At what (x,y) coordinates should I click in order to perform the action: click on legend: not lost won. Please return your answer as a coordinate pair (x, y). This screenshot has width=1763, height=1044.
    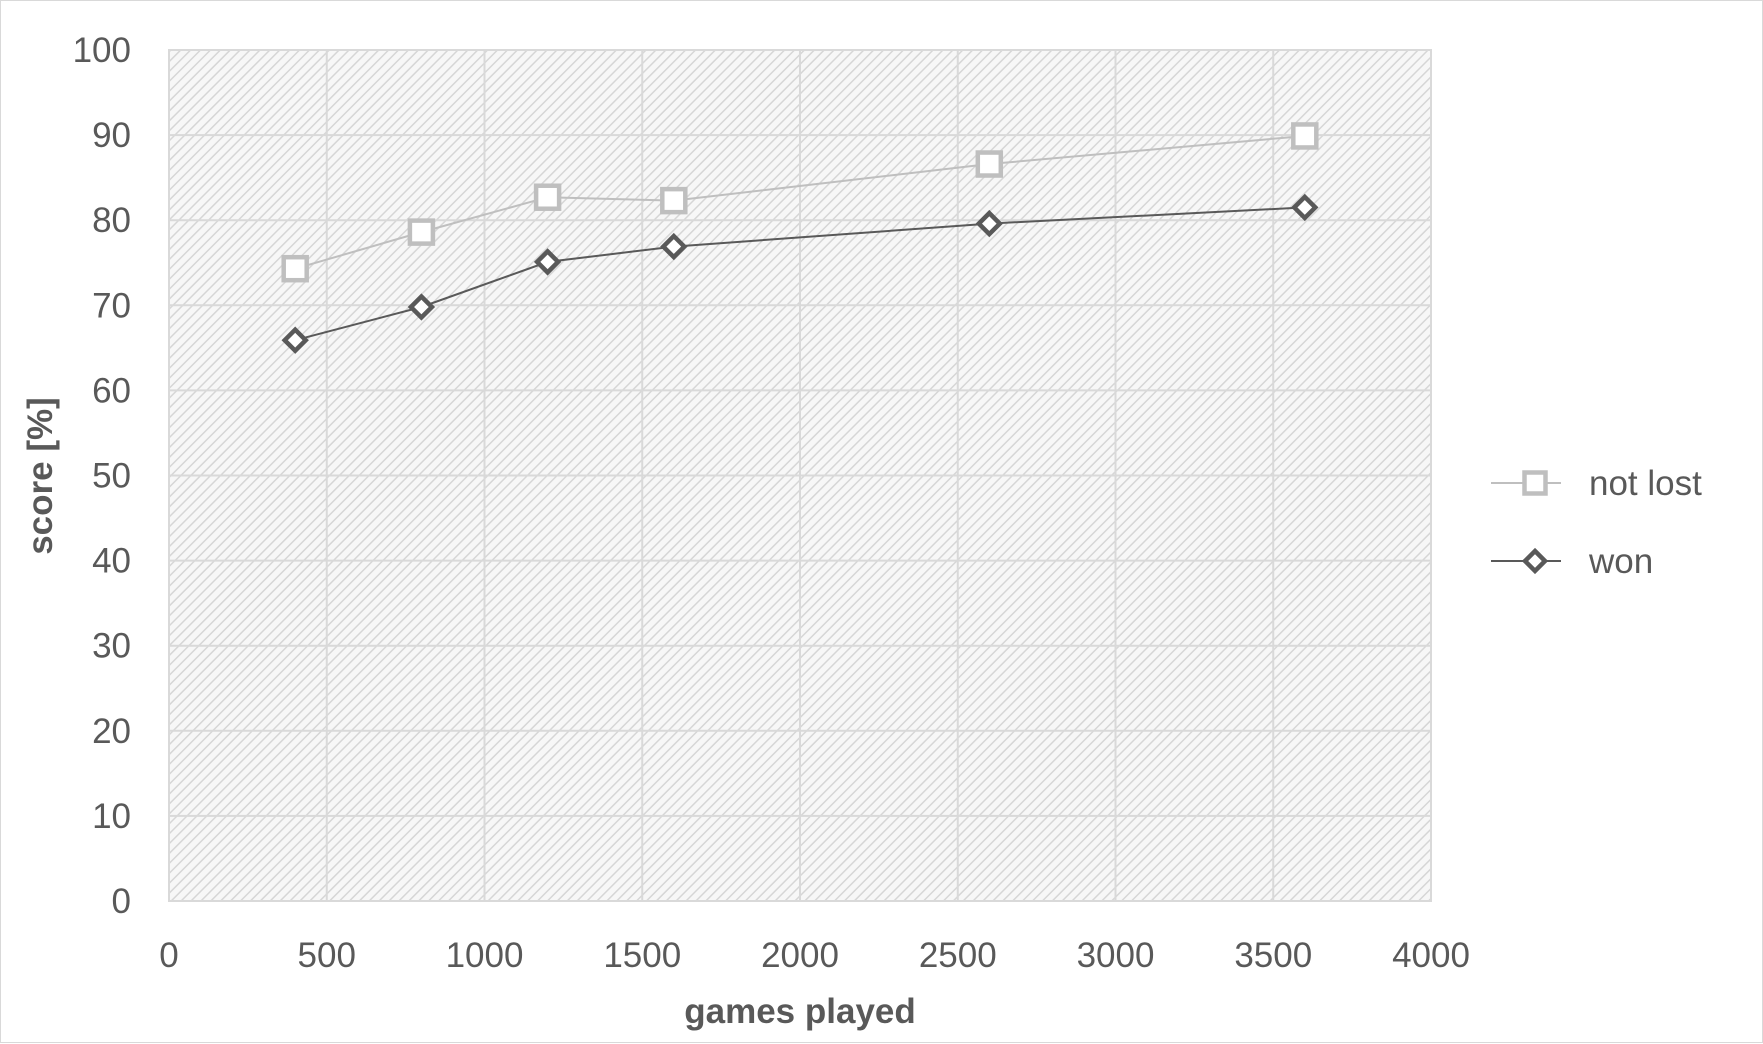
    Looking at the image, I should click on (1596, 522).